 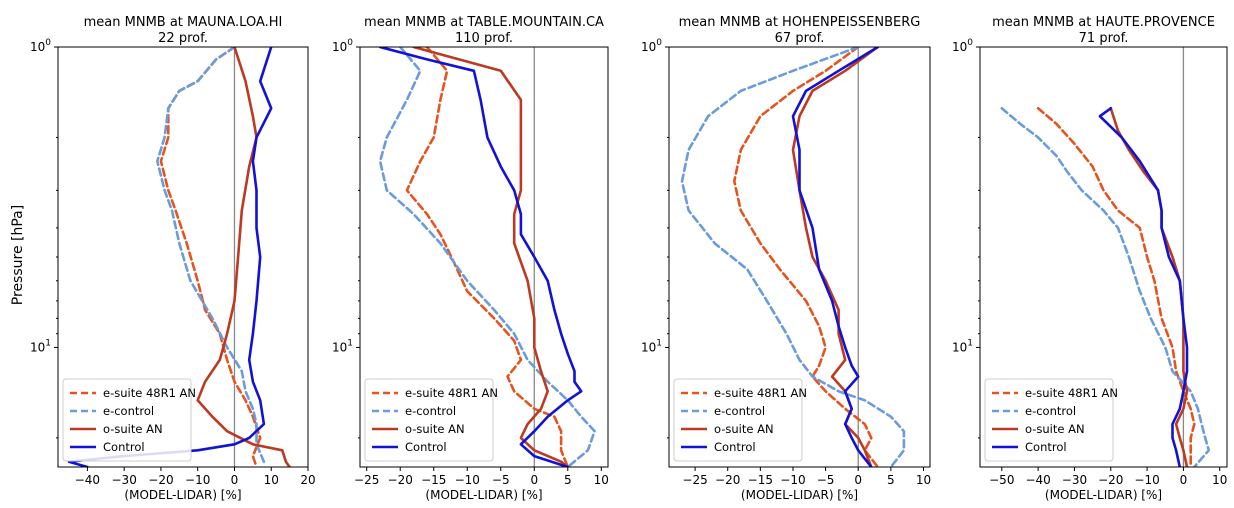 I want to click on chart-subtitle: 110 prof., so click(x=484, y=38).